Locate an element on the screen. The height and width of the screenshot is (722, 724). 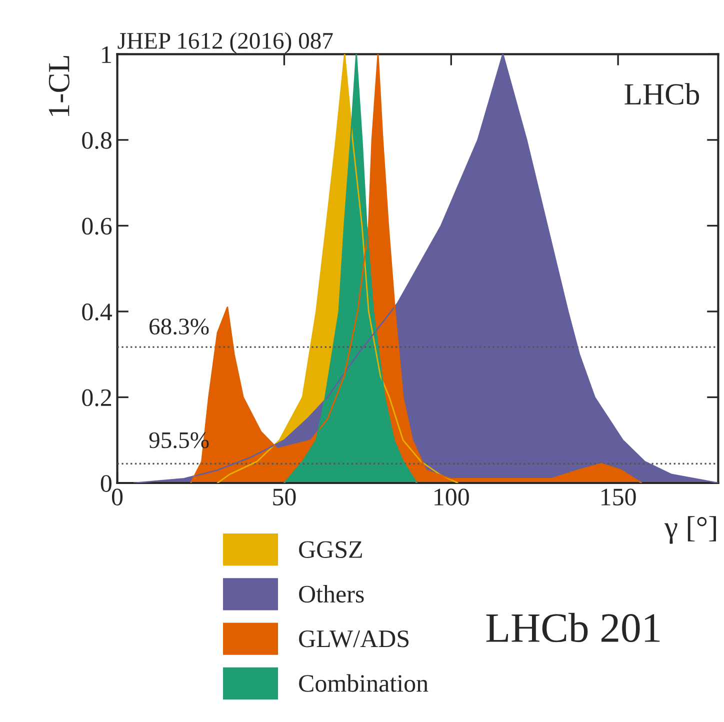
x-tick-label: 150 is located at coordinates (619, 497).